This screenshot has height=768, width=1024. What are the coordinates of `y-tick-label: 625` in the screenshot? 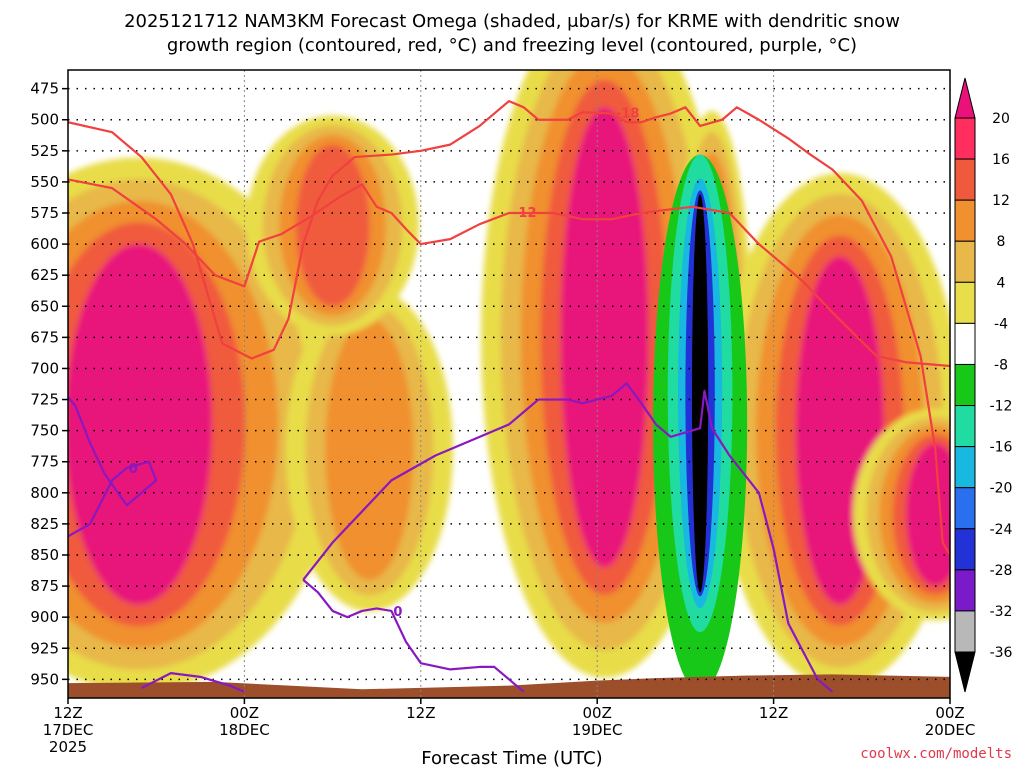 It's located at (44, 275).